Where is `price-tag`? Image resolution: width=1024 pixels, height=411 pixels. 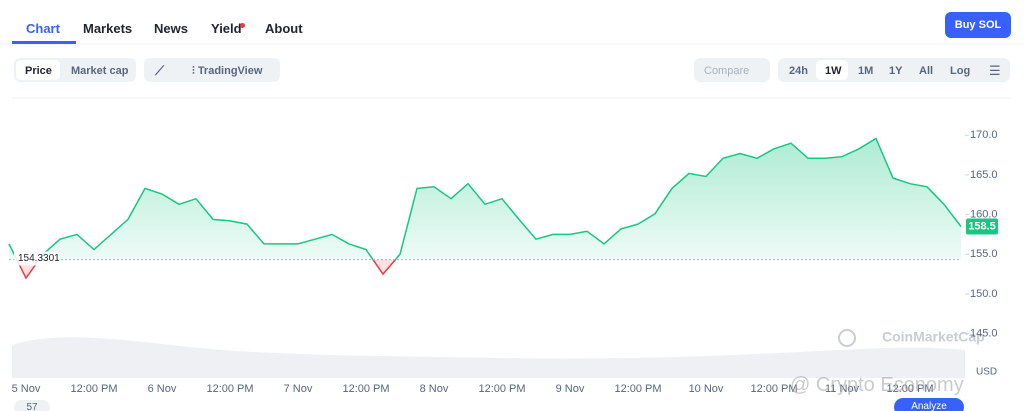
price-tag is located at coordinates (982, 226).